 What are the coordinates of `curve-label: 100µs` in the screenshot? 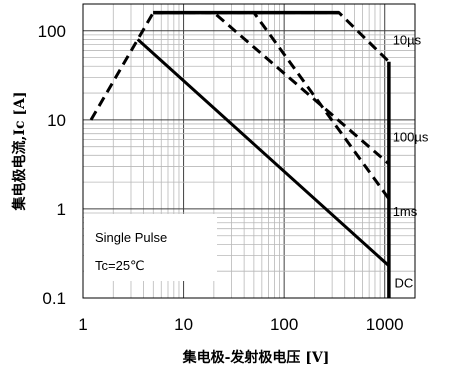 It's located at (411, 137).